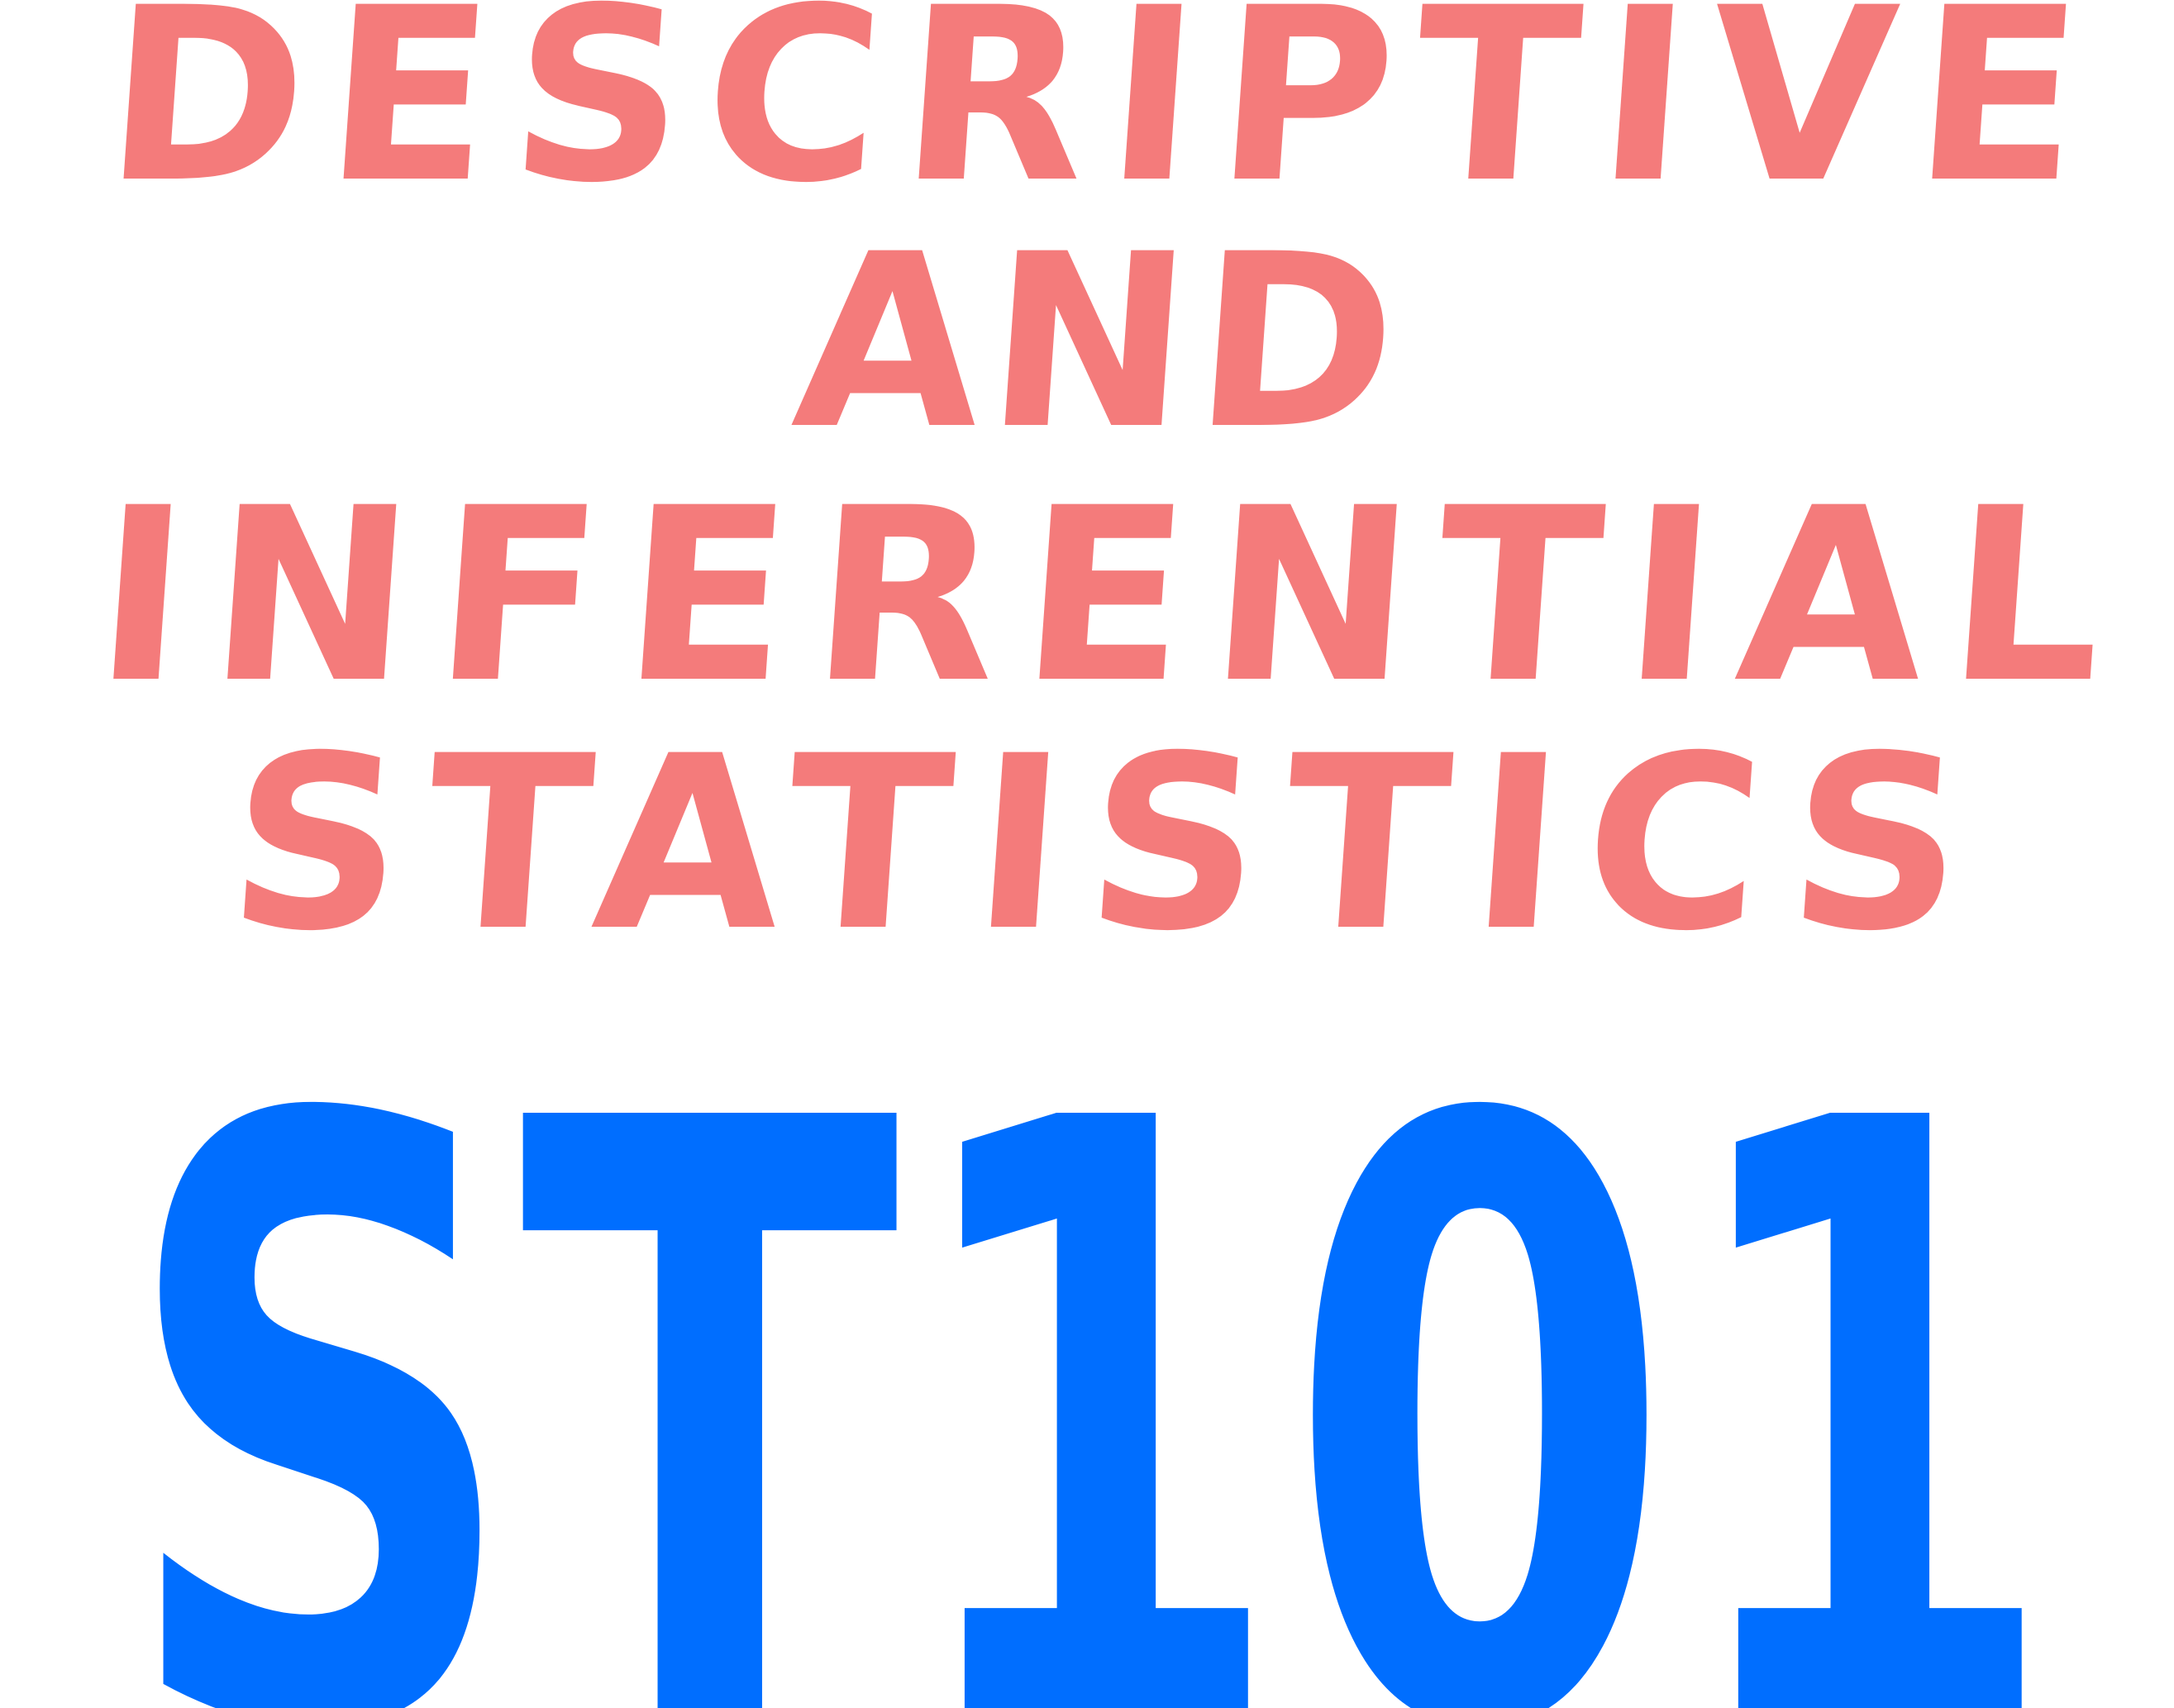  What do you see at coordinates (1094, 118) in the screenshot?
I see `title-line: DESCRIPTIVE` at bounding box center [1094, 118].